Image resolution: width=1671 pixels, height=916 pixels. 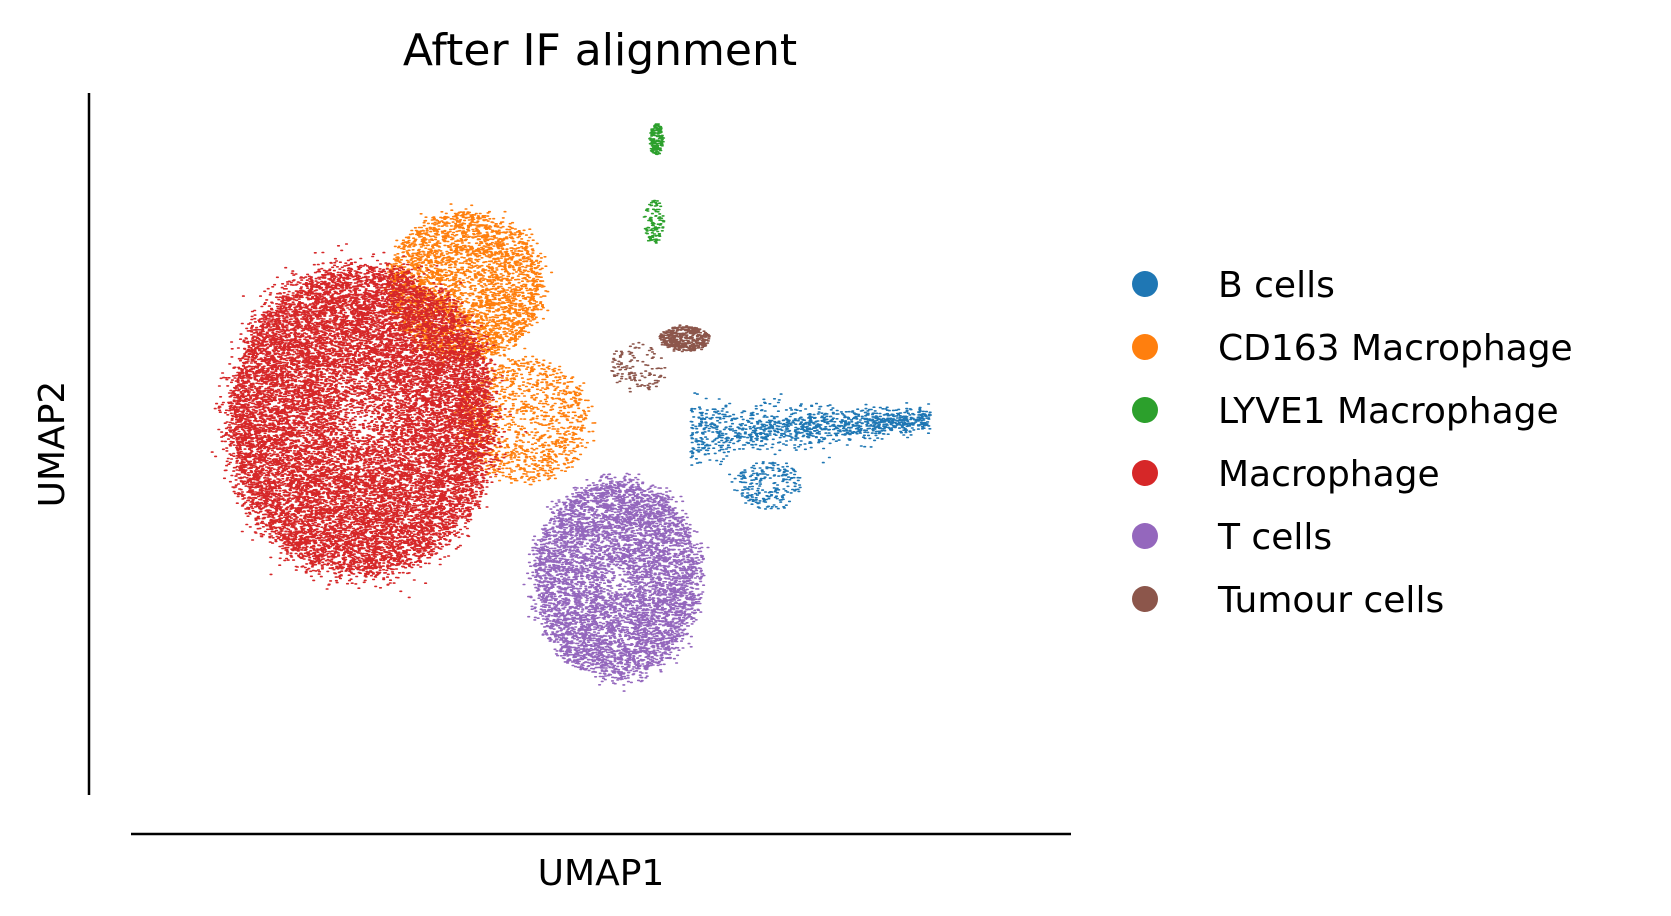 I want to click on legend-item: T cells, so click(x=1232, y=537).